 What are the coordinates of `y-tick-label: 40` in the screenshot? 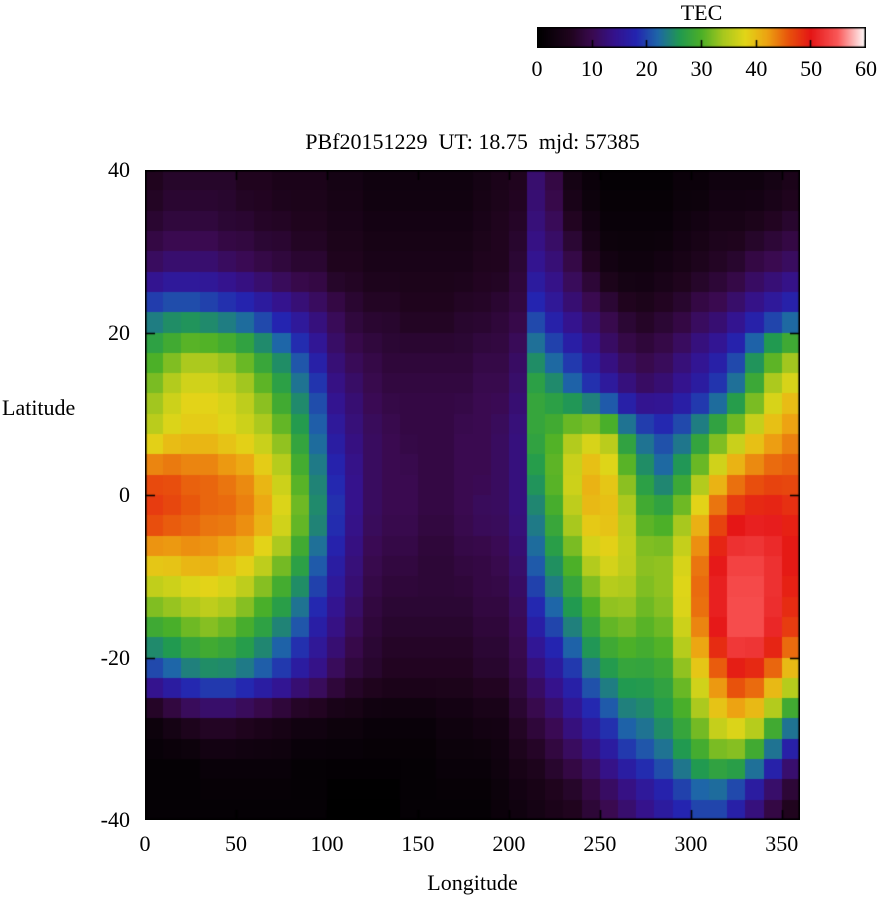 It's located at (119, 169).